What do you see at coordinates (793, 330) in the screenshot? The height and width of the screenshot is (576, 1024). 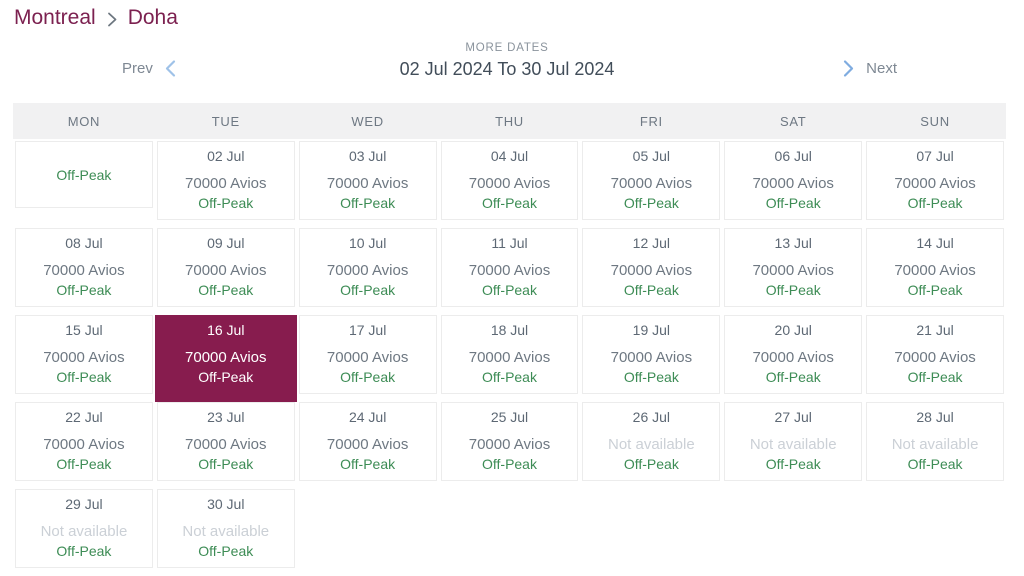 I see `cell-date: 20 Jul` at bounding box center [793, 330].